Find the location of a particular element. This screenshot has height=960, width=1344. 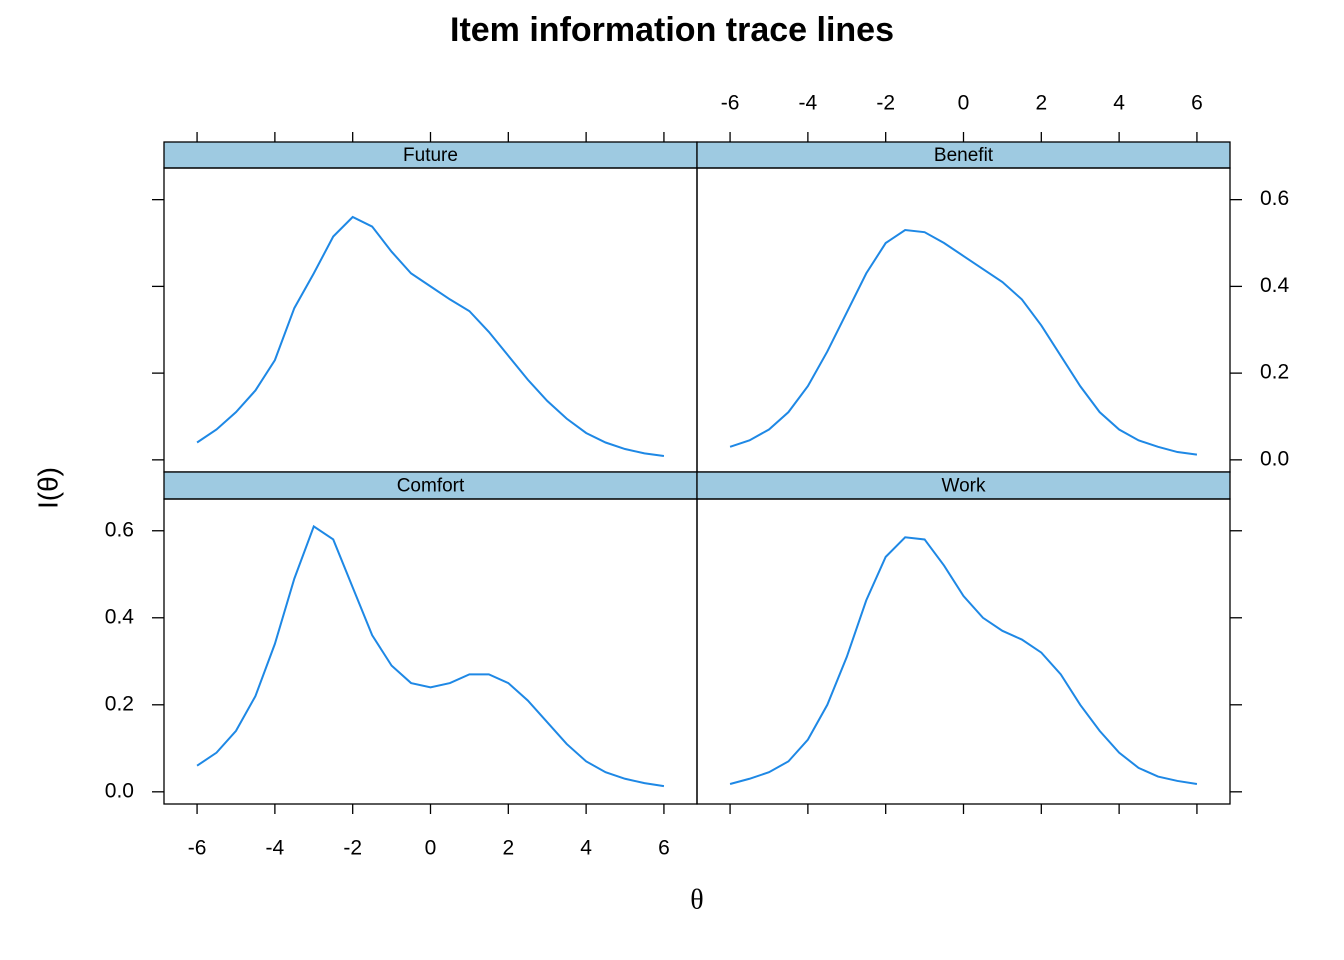

panel-title: Future is located at coordinates (430, 155).